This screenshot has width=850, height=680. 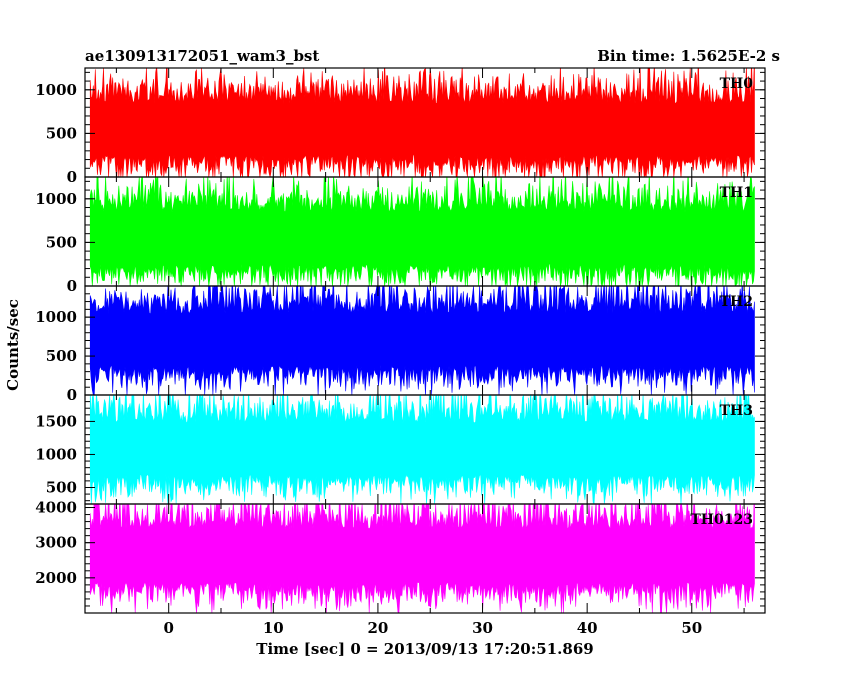 I want to click on x-tick-label: 0, so click(x=168, y=628).